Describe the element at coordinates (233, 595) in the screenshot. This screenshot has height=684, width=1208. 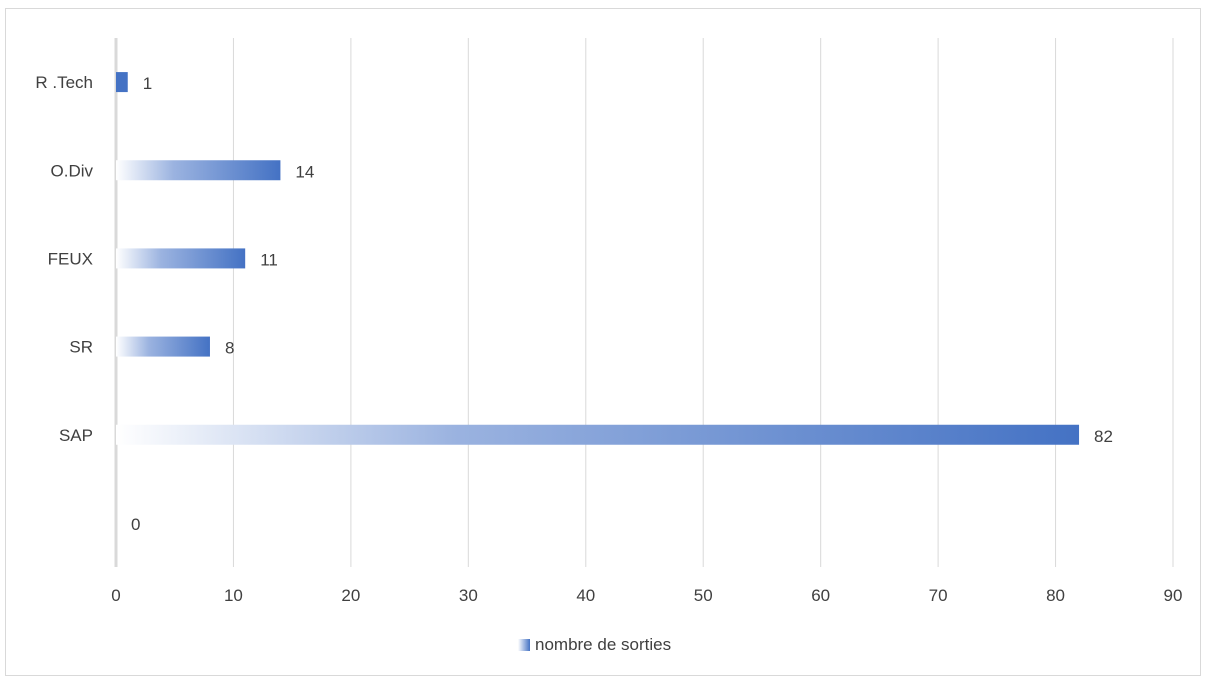
I see `x-tick-label-10: 10` at that location.